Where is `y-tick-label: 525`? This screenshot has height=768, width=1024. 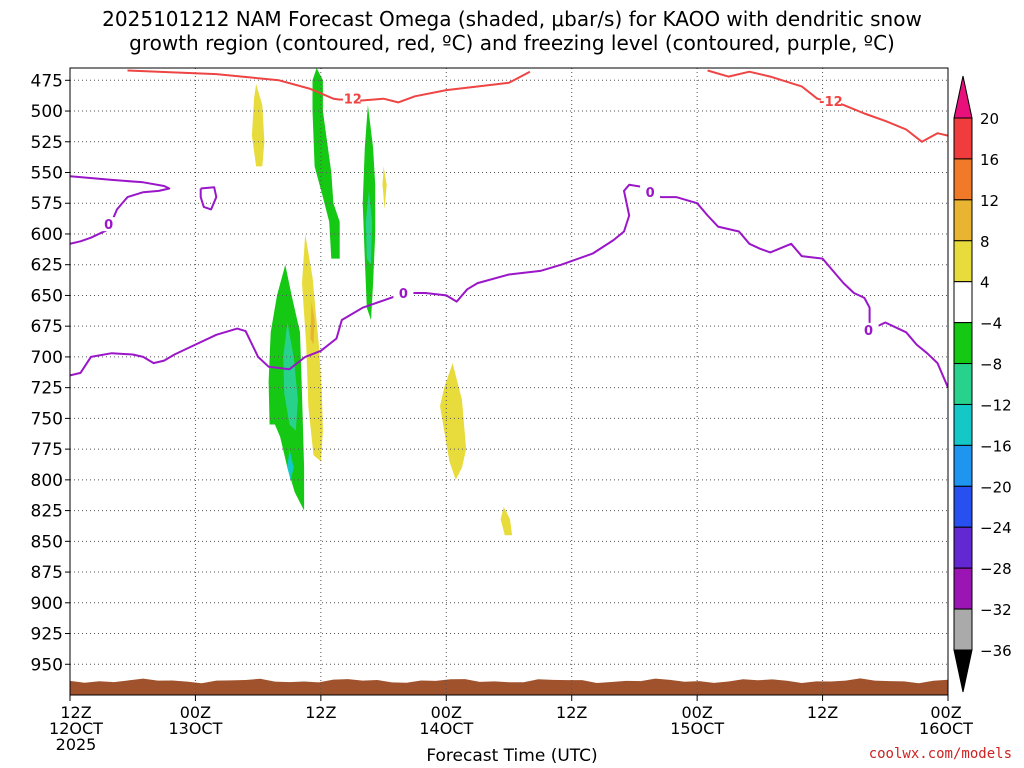
y-tick-label: 525 is located at coordinates (47, 143).